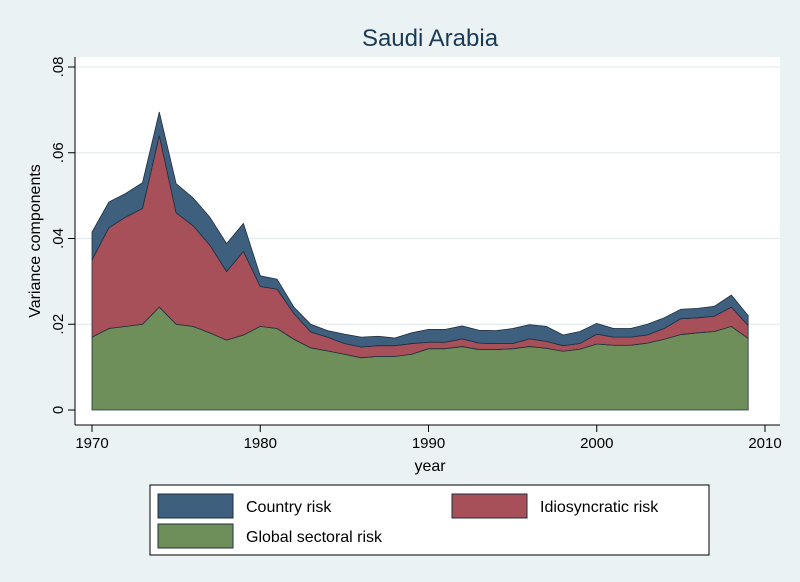 The image size is (800, 582). Describe the element at coordinates (430, 466) in the screenshot. I see `x-axis-title: year` at that location.